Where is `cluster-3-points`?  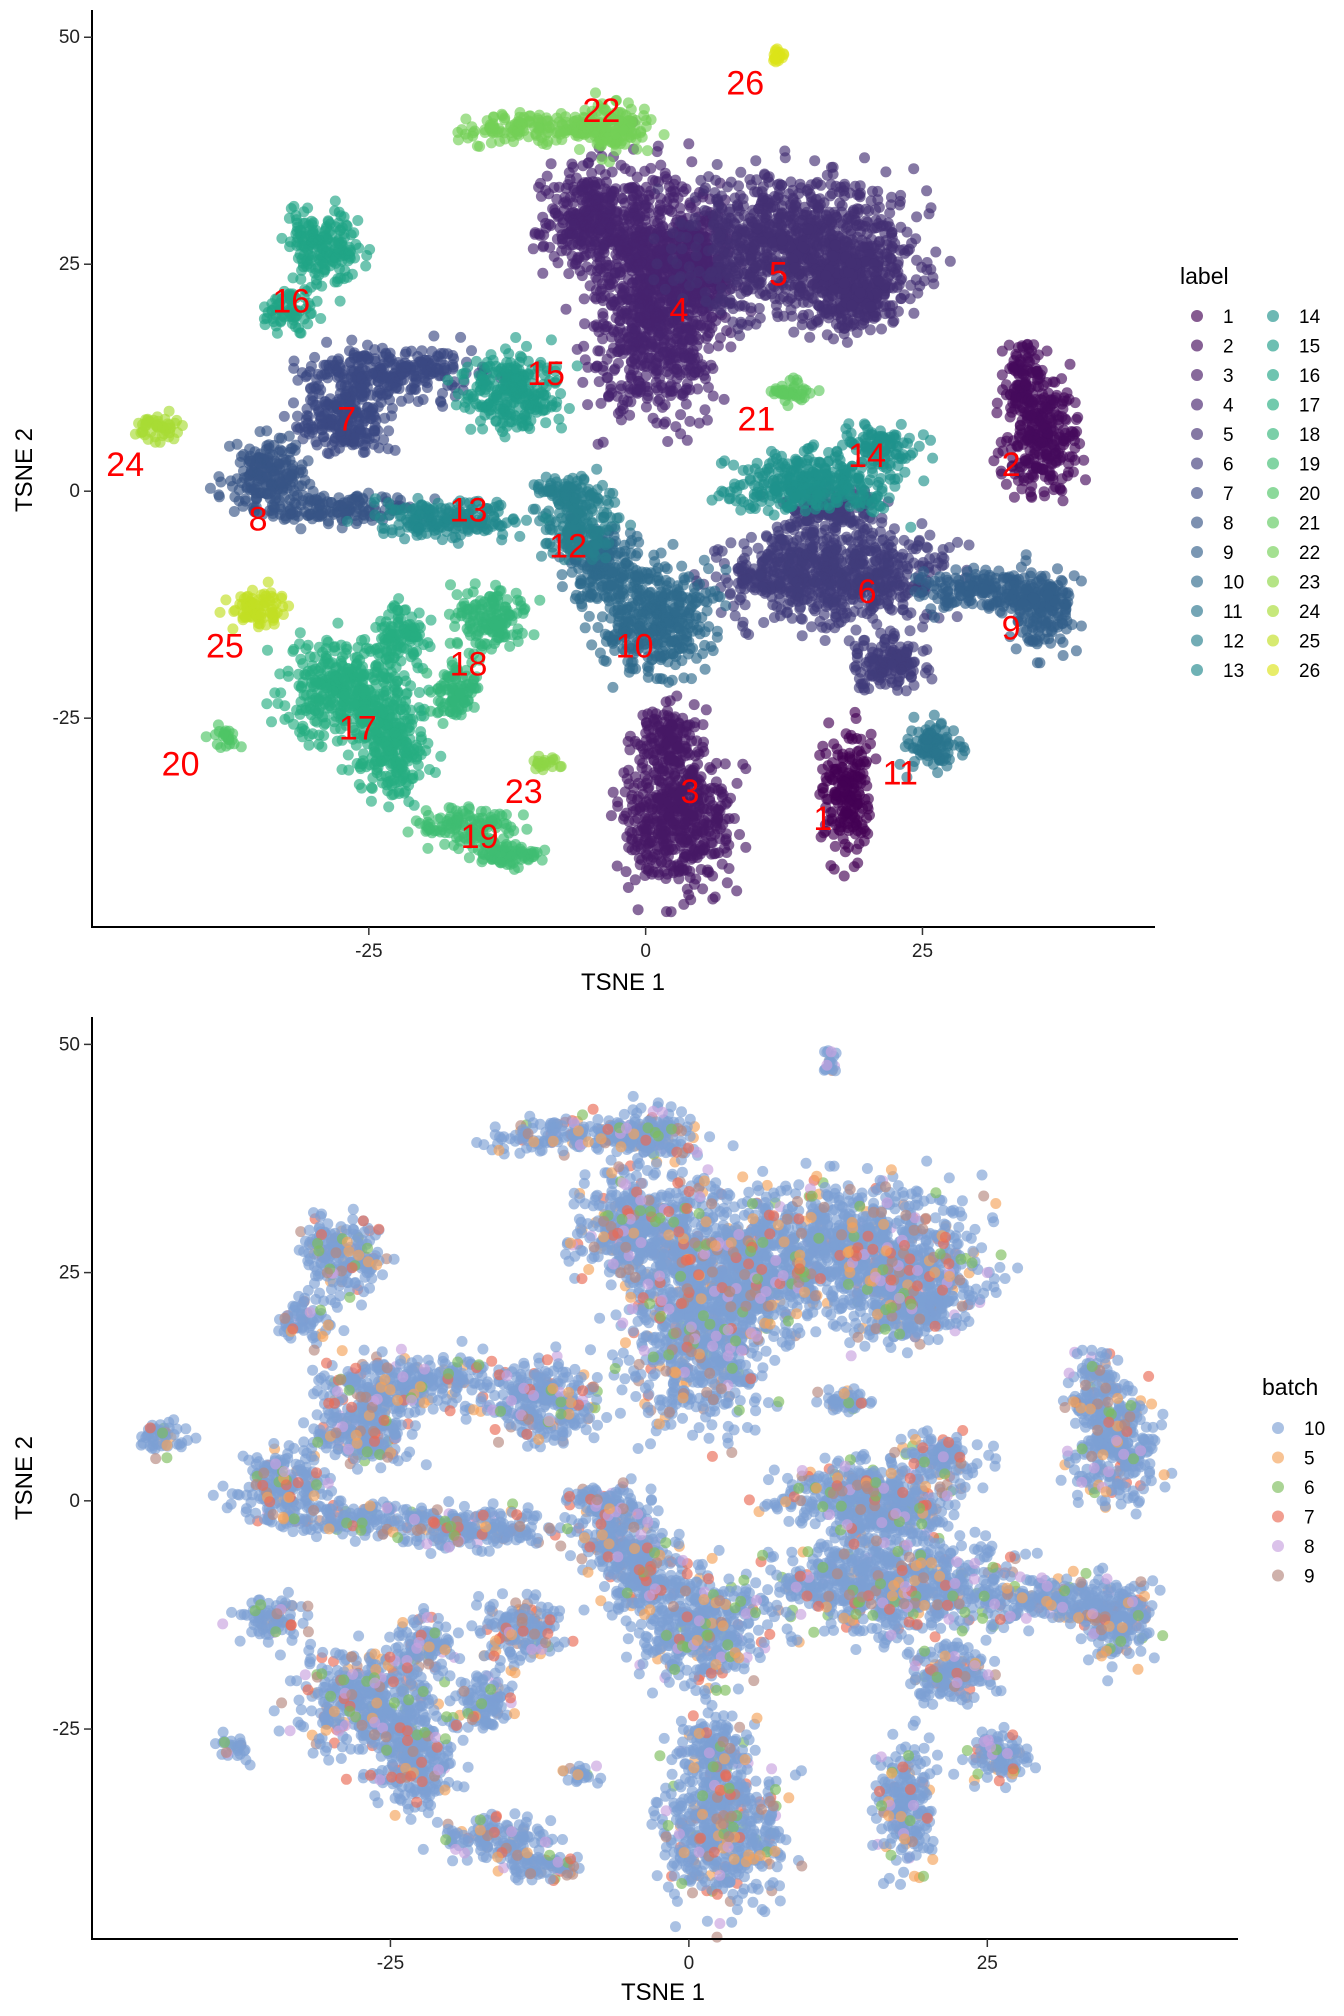 cluster-3-points is located at coordinates (678, 804).